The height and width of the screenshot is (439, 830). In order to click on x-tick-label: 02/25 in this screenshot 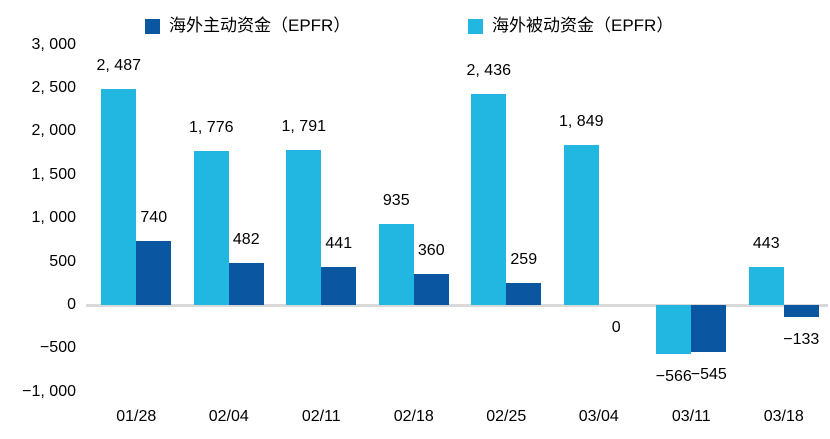, I will do `click(506, 416)`.